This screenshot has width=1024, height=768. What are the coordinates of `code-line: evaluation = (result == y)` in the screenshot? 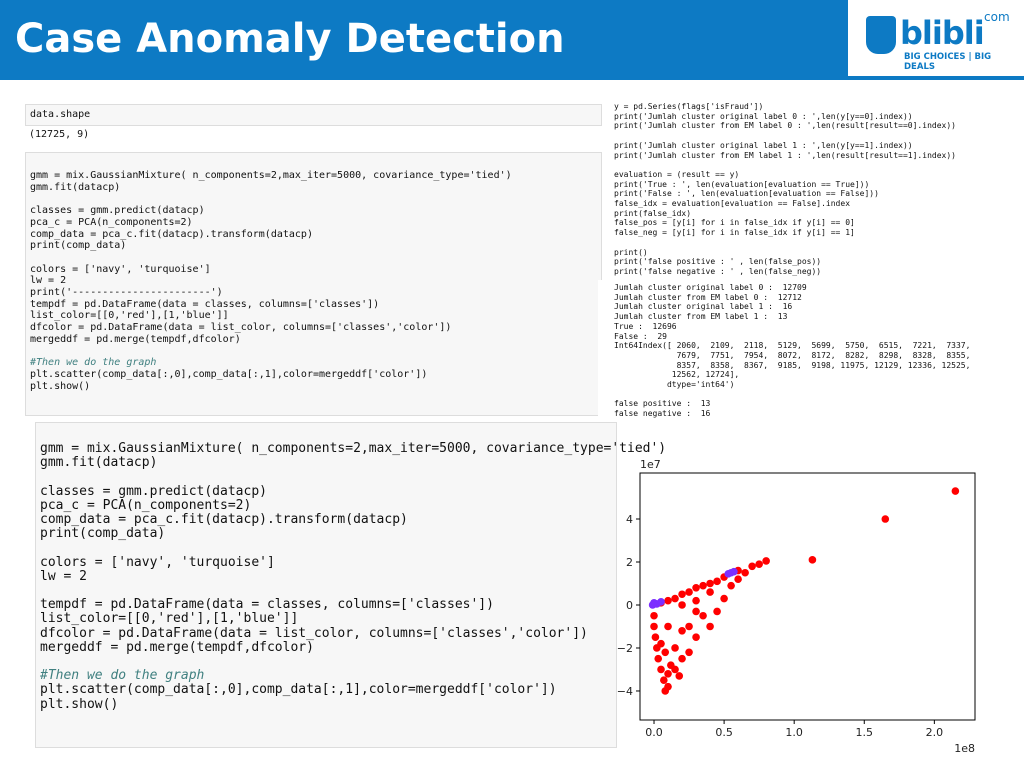 It's located at (677, 174).